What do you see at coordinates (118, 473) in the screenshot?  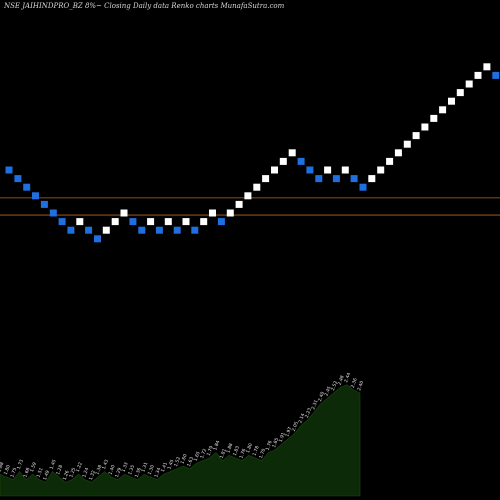 I see `volume-label: 1.29` at bounding box center [118, 473].